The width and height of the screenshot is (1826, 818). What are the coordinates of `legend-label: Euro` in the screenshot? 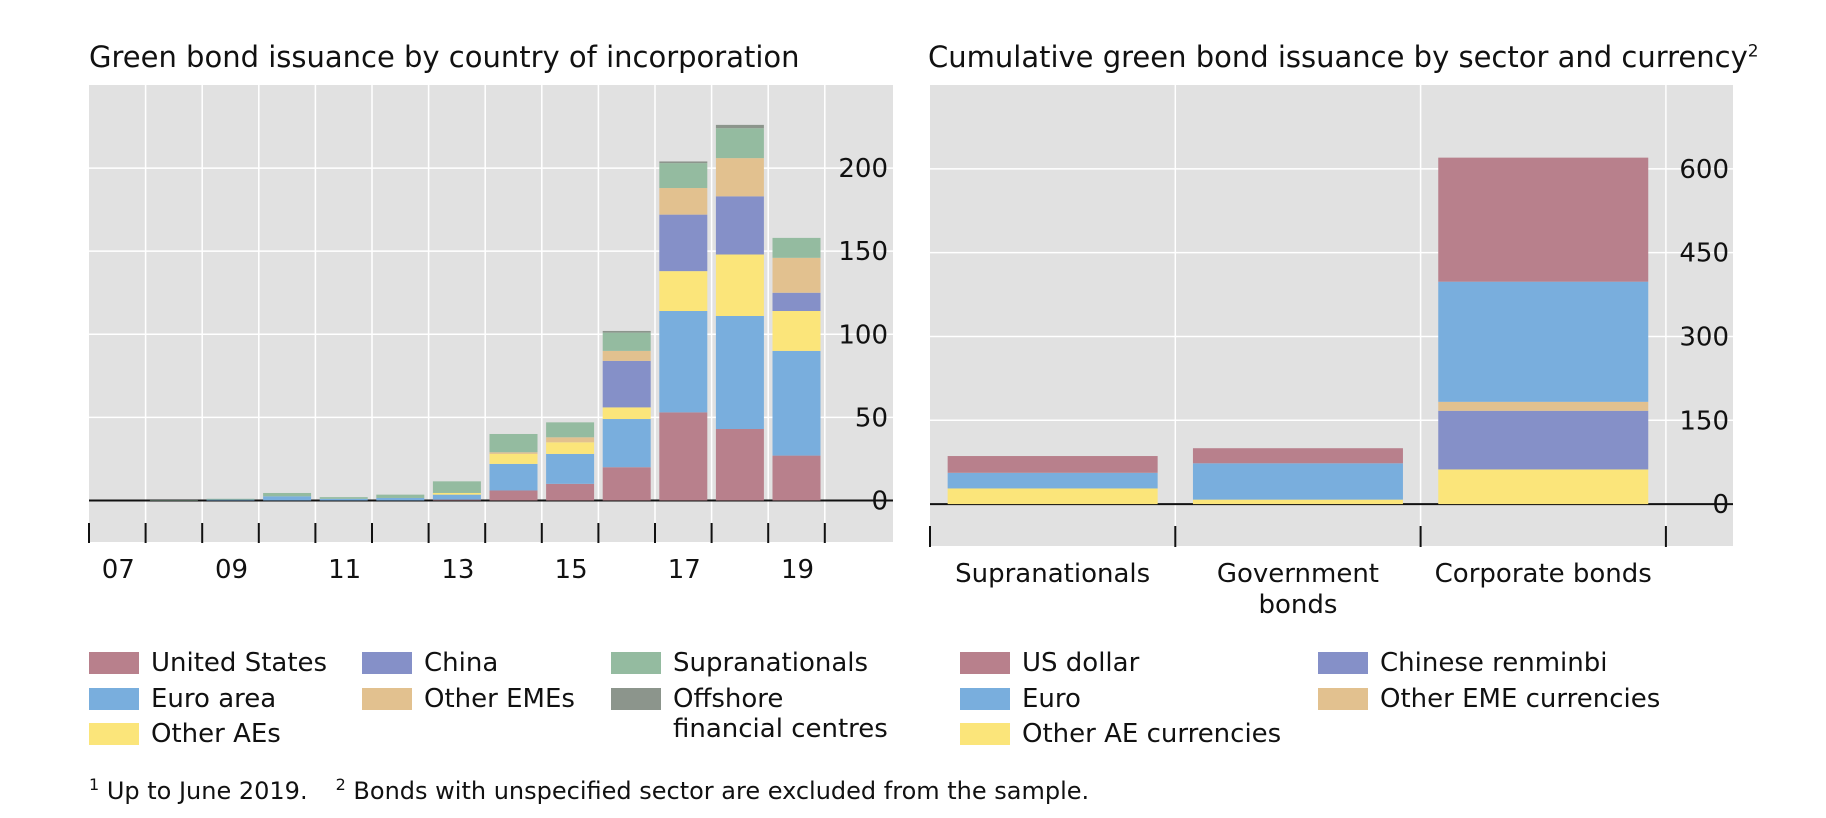 It's located at (1051, 699).